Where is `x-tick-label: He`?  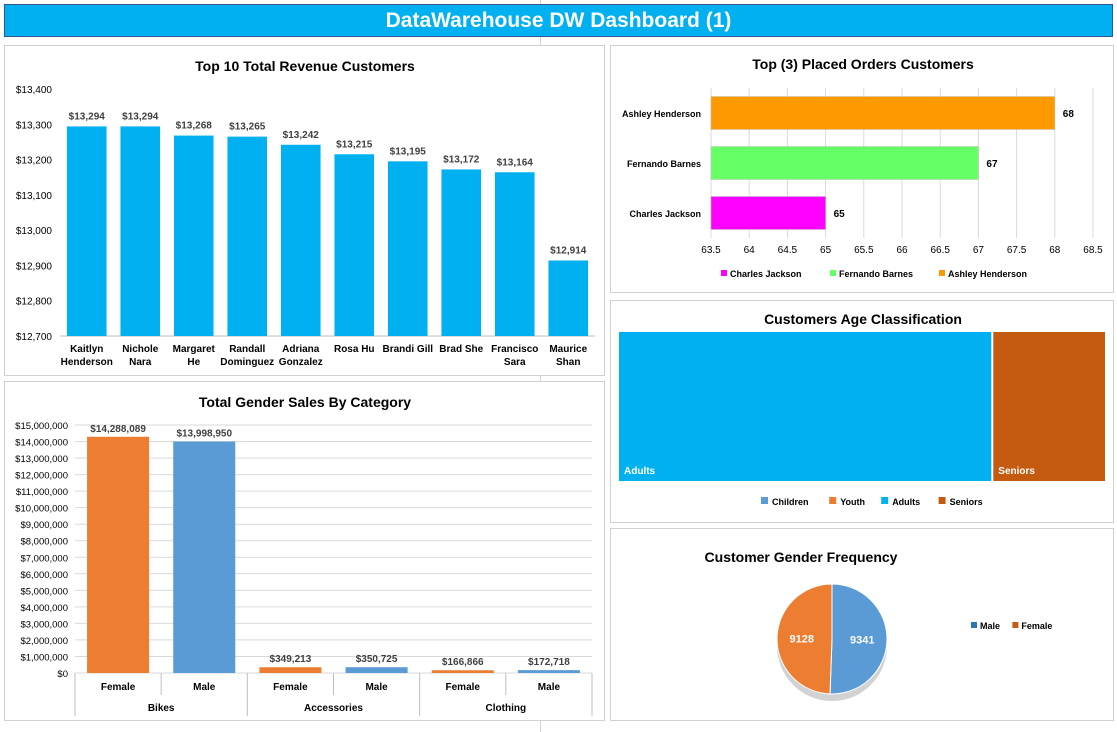
x-tick-label: He is located at coordinates (193, 362).